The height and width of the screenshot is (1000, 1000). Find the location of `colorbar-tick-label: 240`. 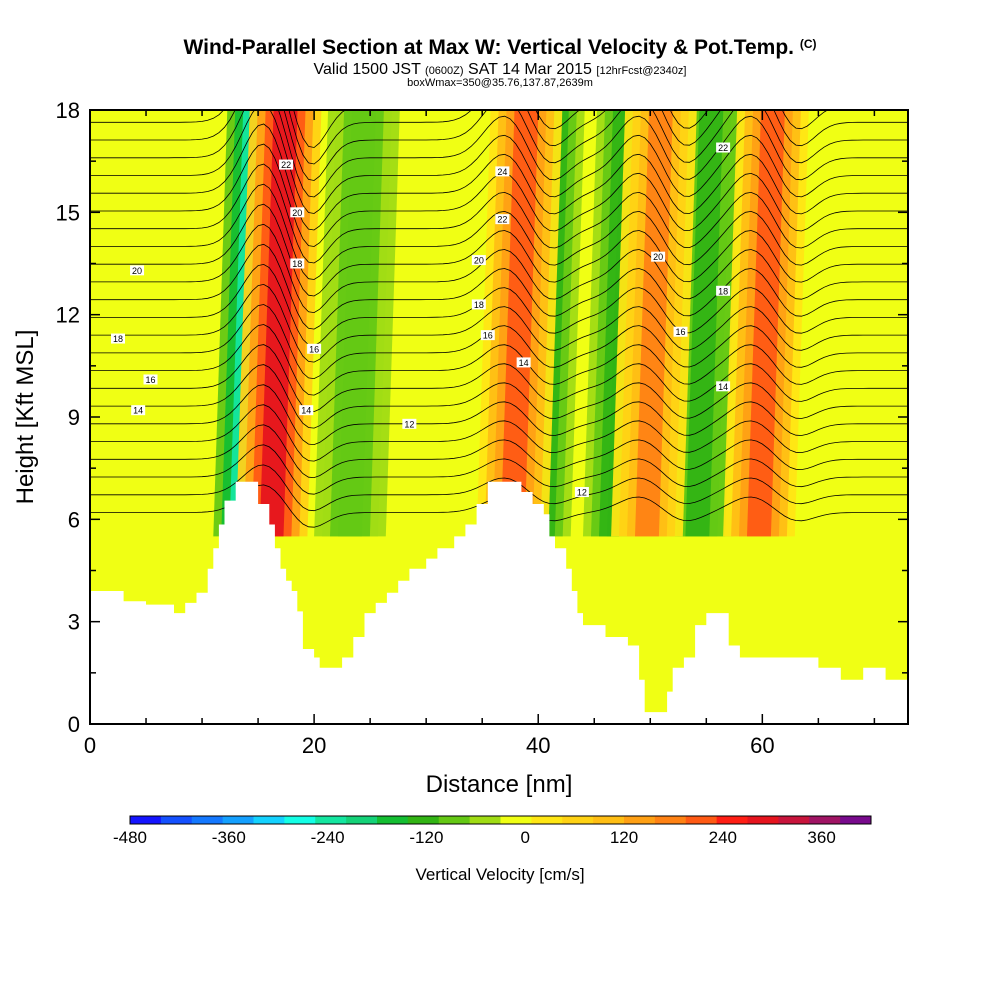

colorbar-tick-label: 240 is located at coordinates (723, 837).